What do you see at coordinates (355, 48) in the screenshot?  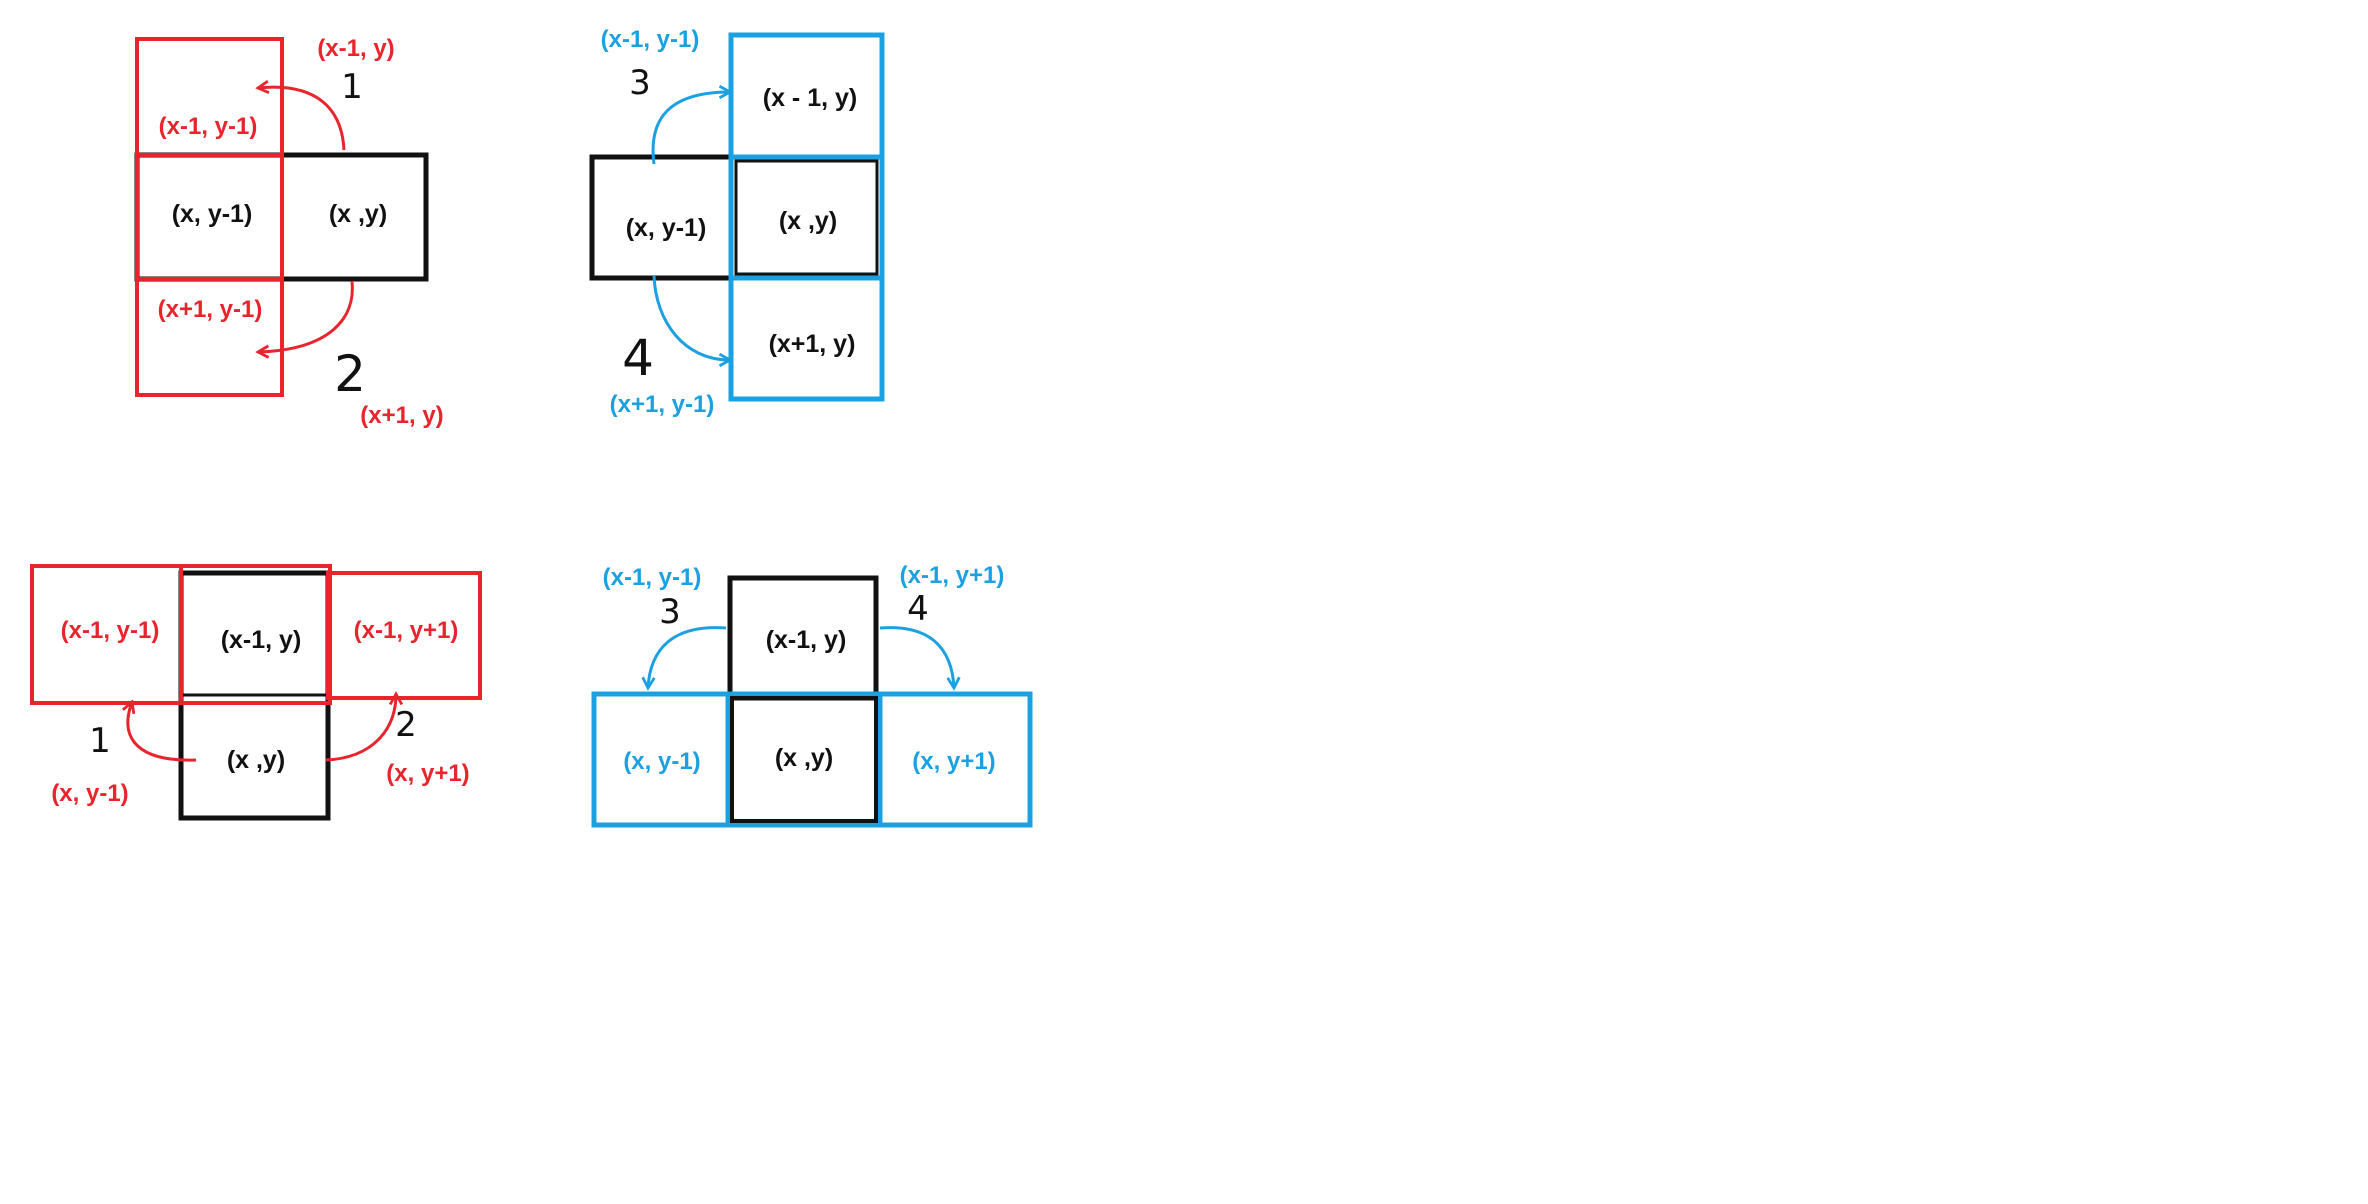 I see `d1-top-target-label: (x-1, y)` at bounding box center [355, 48].